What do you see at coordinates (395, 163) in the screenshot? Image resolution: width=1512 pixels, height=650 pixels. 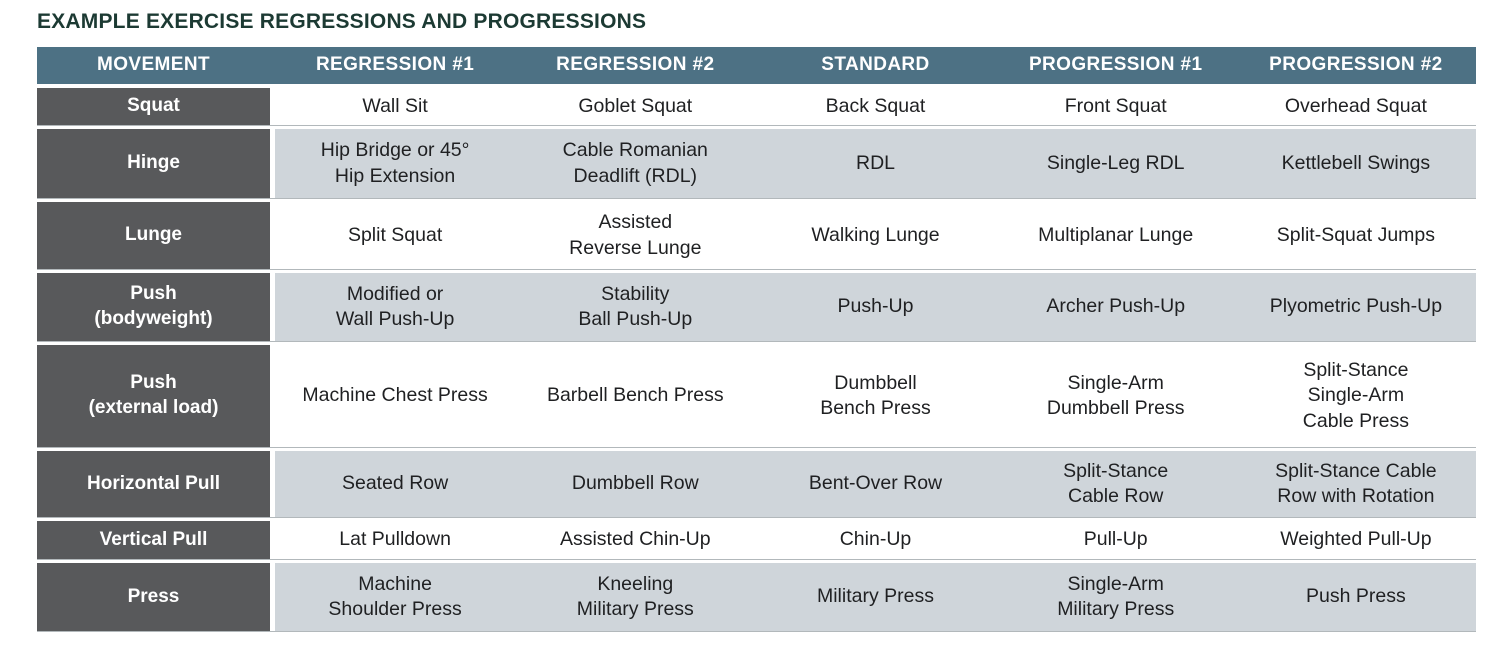 I see `exercise-cell: Hip Bridge or 45° Hip Extension` at bounding box center [395, 163].